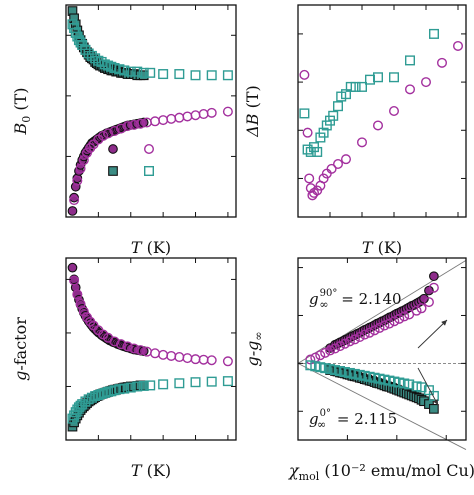 The image size is (474, 495). What do you see at coordinates (428, 386) in the screenshot?
I see `arrow-to-5K-bottom` at bounding box center [428, 386].